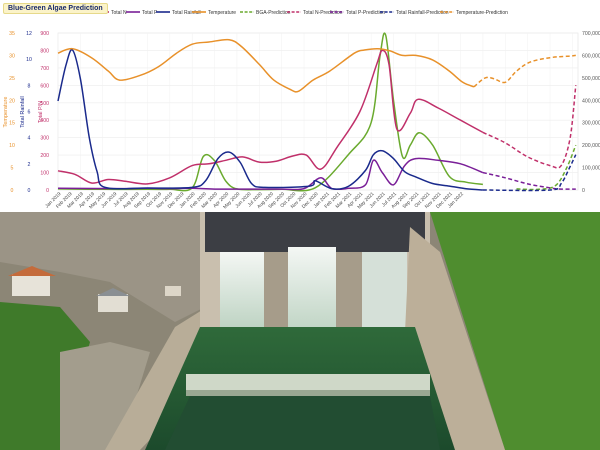 The height and width of the screenshot is (450, 600). I want to click on y-tick-label-rainfall: 10, so click(29, 60).